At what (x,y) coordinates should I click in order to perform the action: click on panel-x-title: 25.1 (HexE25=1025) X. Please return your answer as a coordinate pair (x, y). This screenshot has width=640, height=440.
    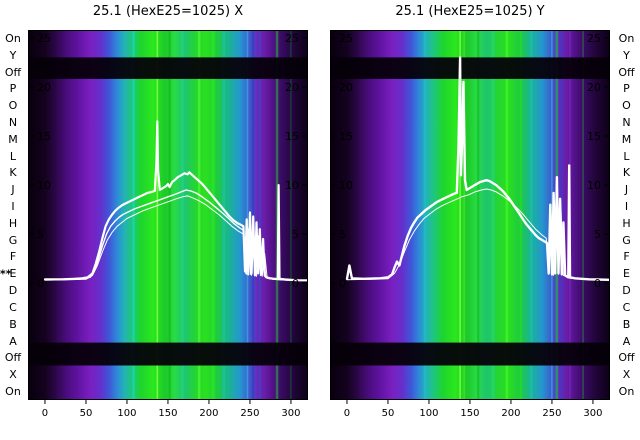
    Looking at the image, I should click on (168, 11).